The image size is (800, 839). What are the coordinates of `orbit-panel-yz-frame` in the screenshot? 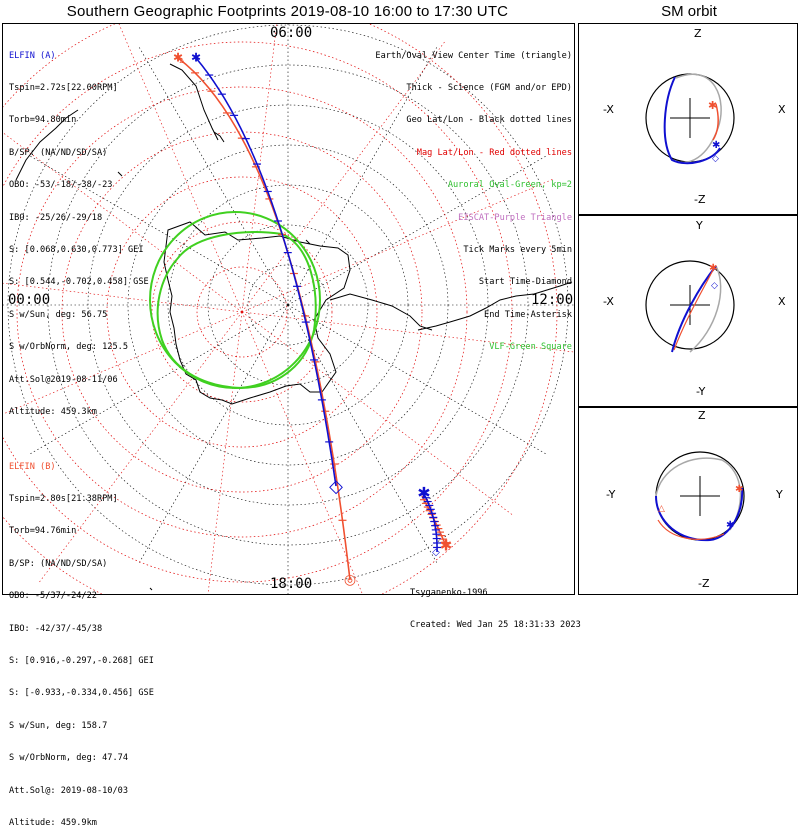 It's located at (688, 501).